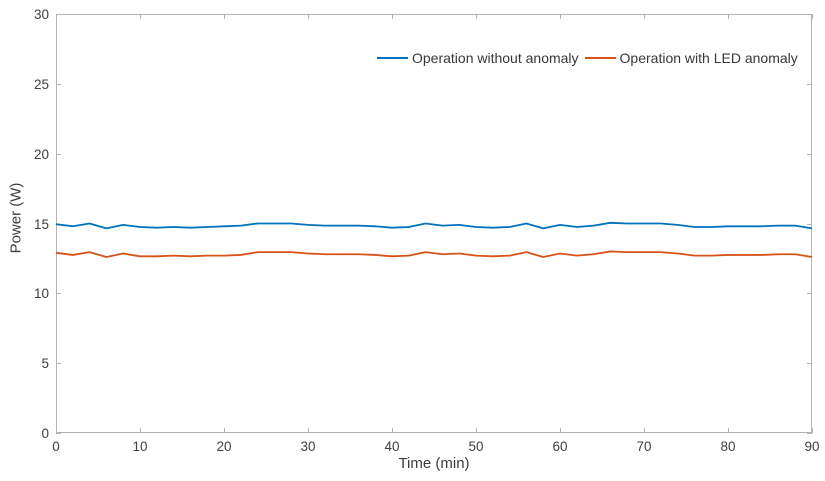  I want to click on x-tick-label: 70, so click(643, 446).